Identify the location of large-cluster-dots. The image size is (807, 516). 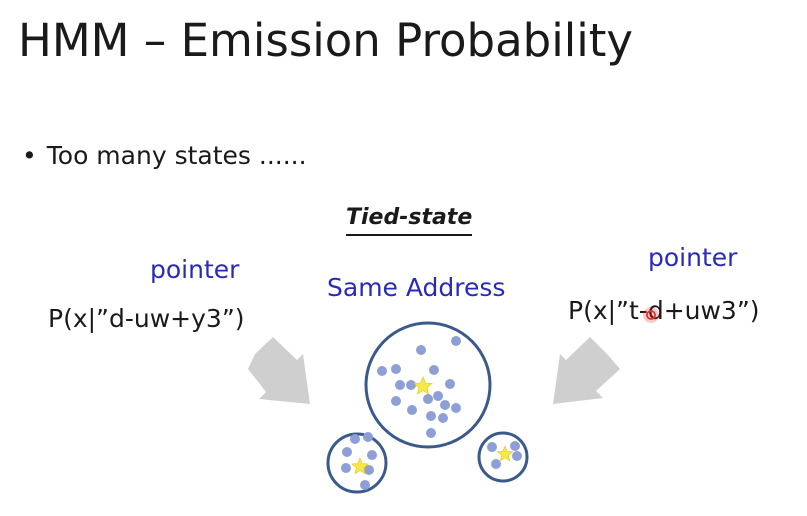
(419, 387).